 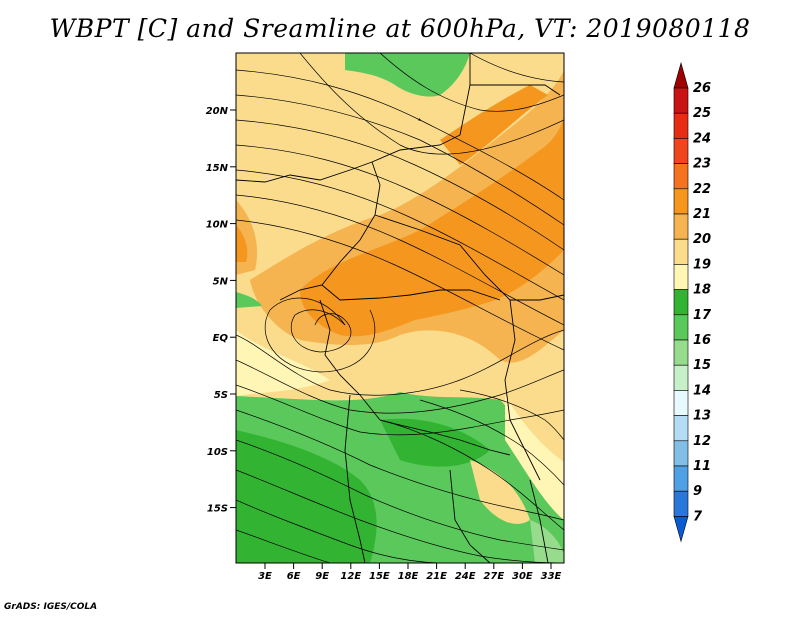 I want to click on colorbar-label: 20, so click(x=702, y=239).